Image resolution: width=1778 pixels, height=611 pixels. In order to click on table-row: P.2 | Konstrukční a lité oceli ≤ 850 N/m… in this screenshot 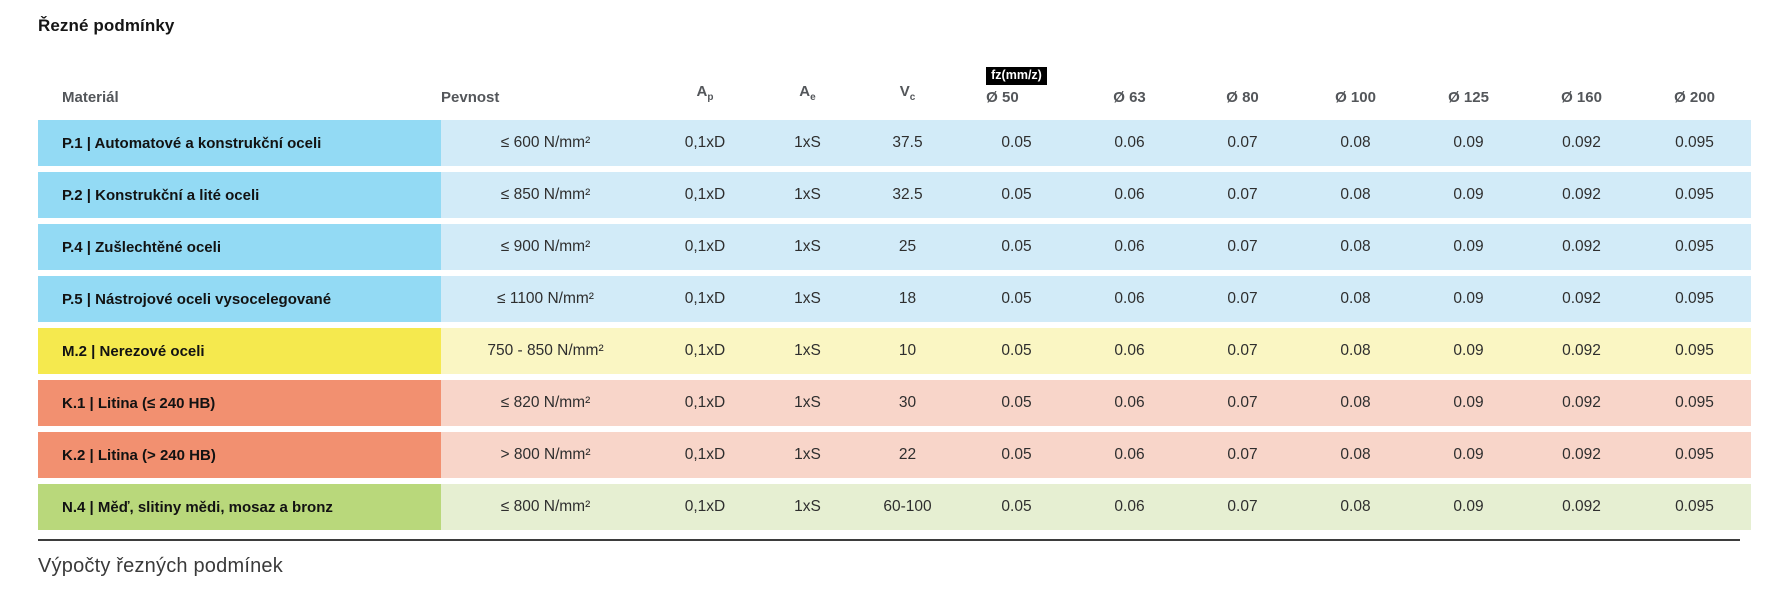, I will do `click(895, 195)`.